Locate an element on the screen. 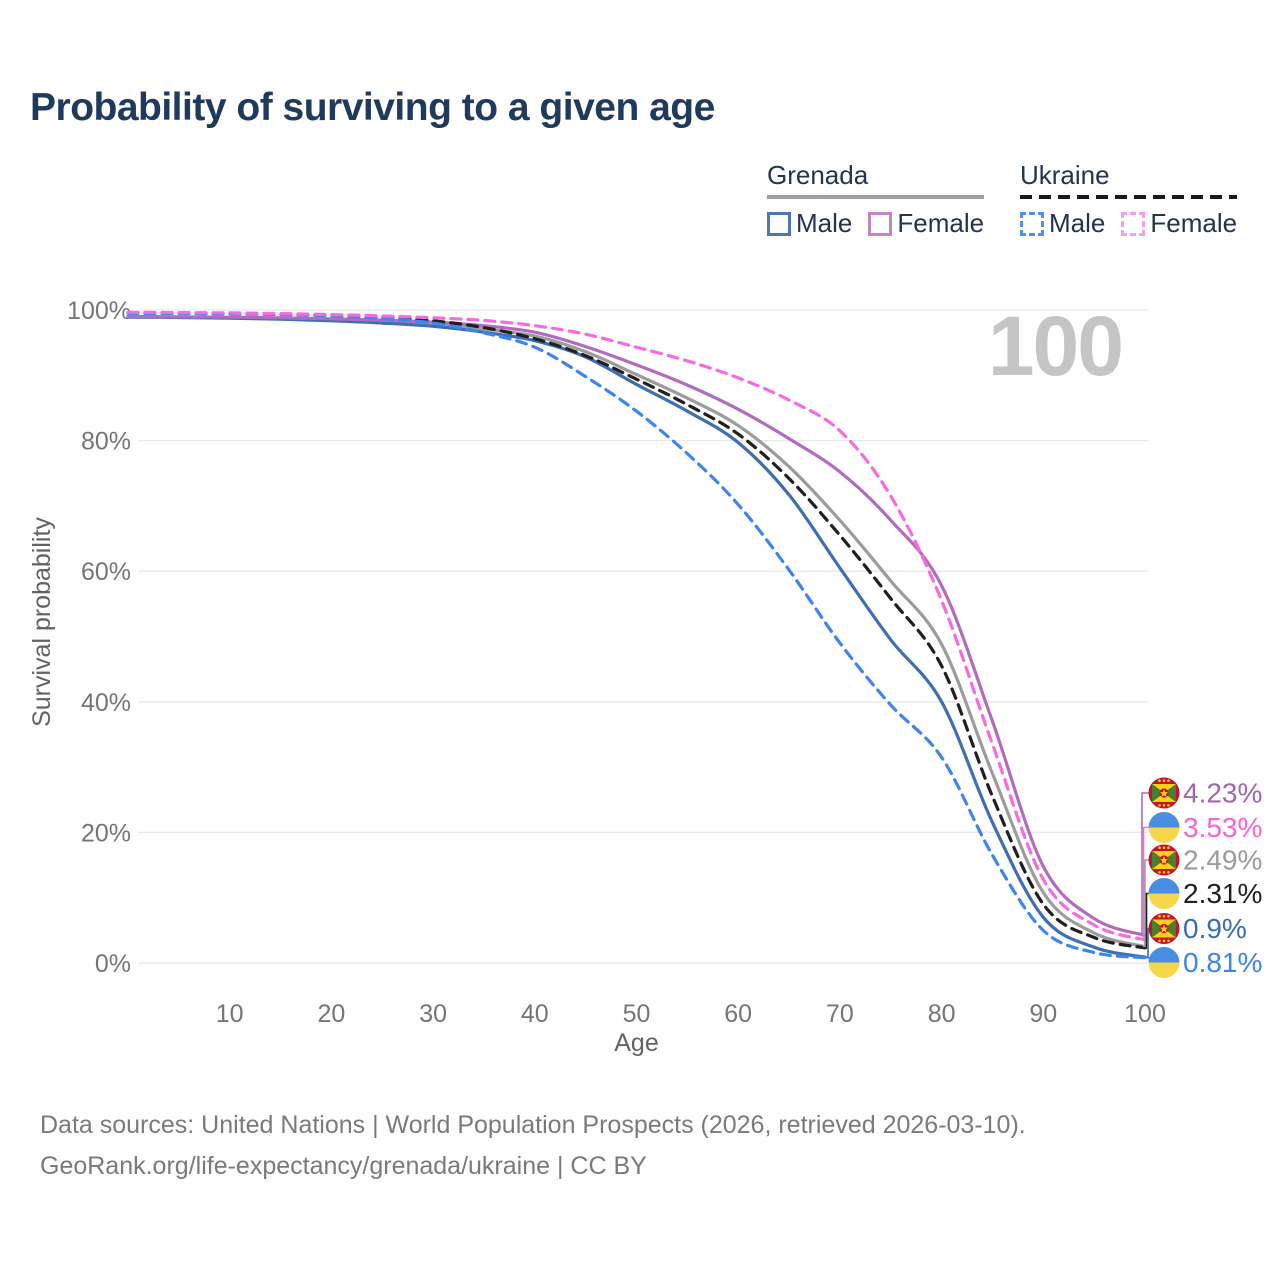 The height and width of the screenshot is (1280, 1280). age-counter-watermark: 100 is located at coordinates (1055, 346).